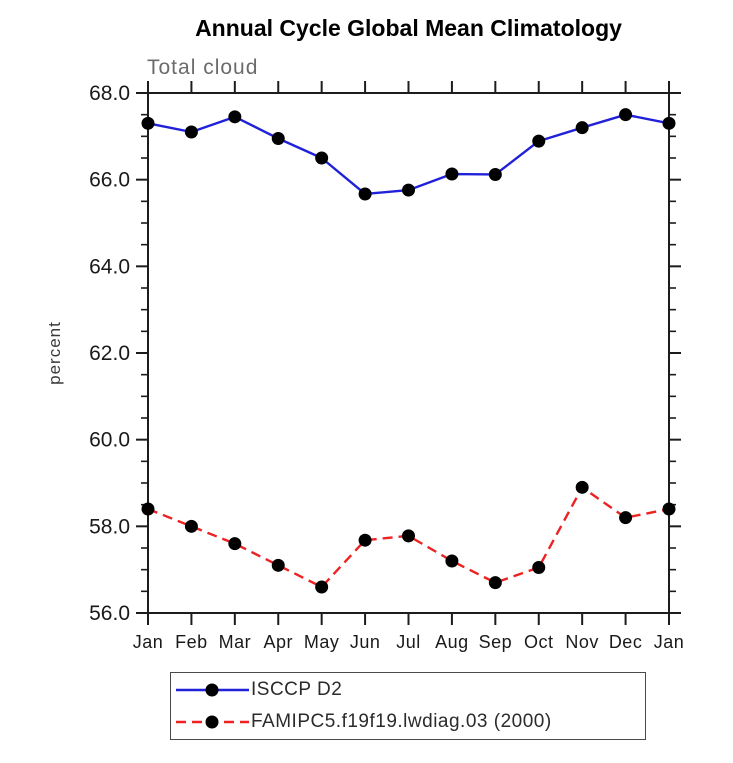 The height and width of the screenshot is (763, 733). What do you see at coordinates (322, 642) in the screenshot?
I see `x-tick-label: May` at bounding box center [322, 642].